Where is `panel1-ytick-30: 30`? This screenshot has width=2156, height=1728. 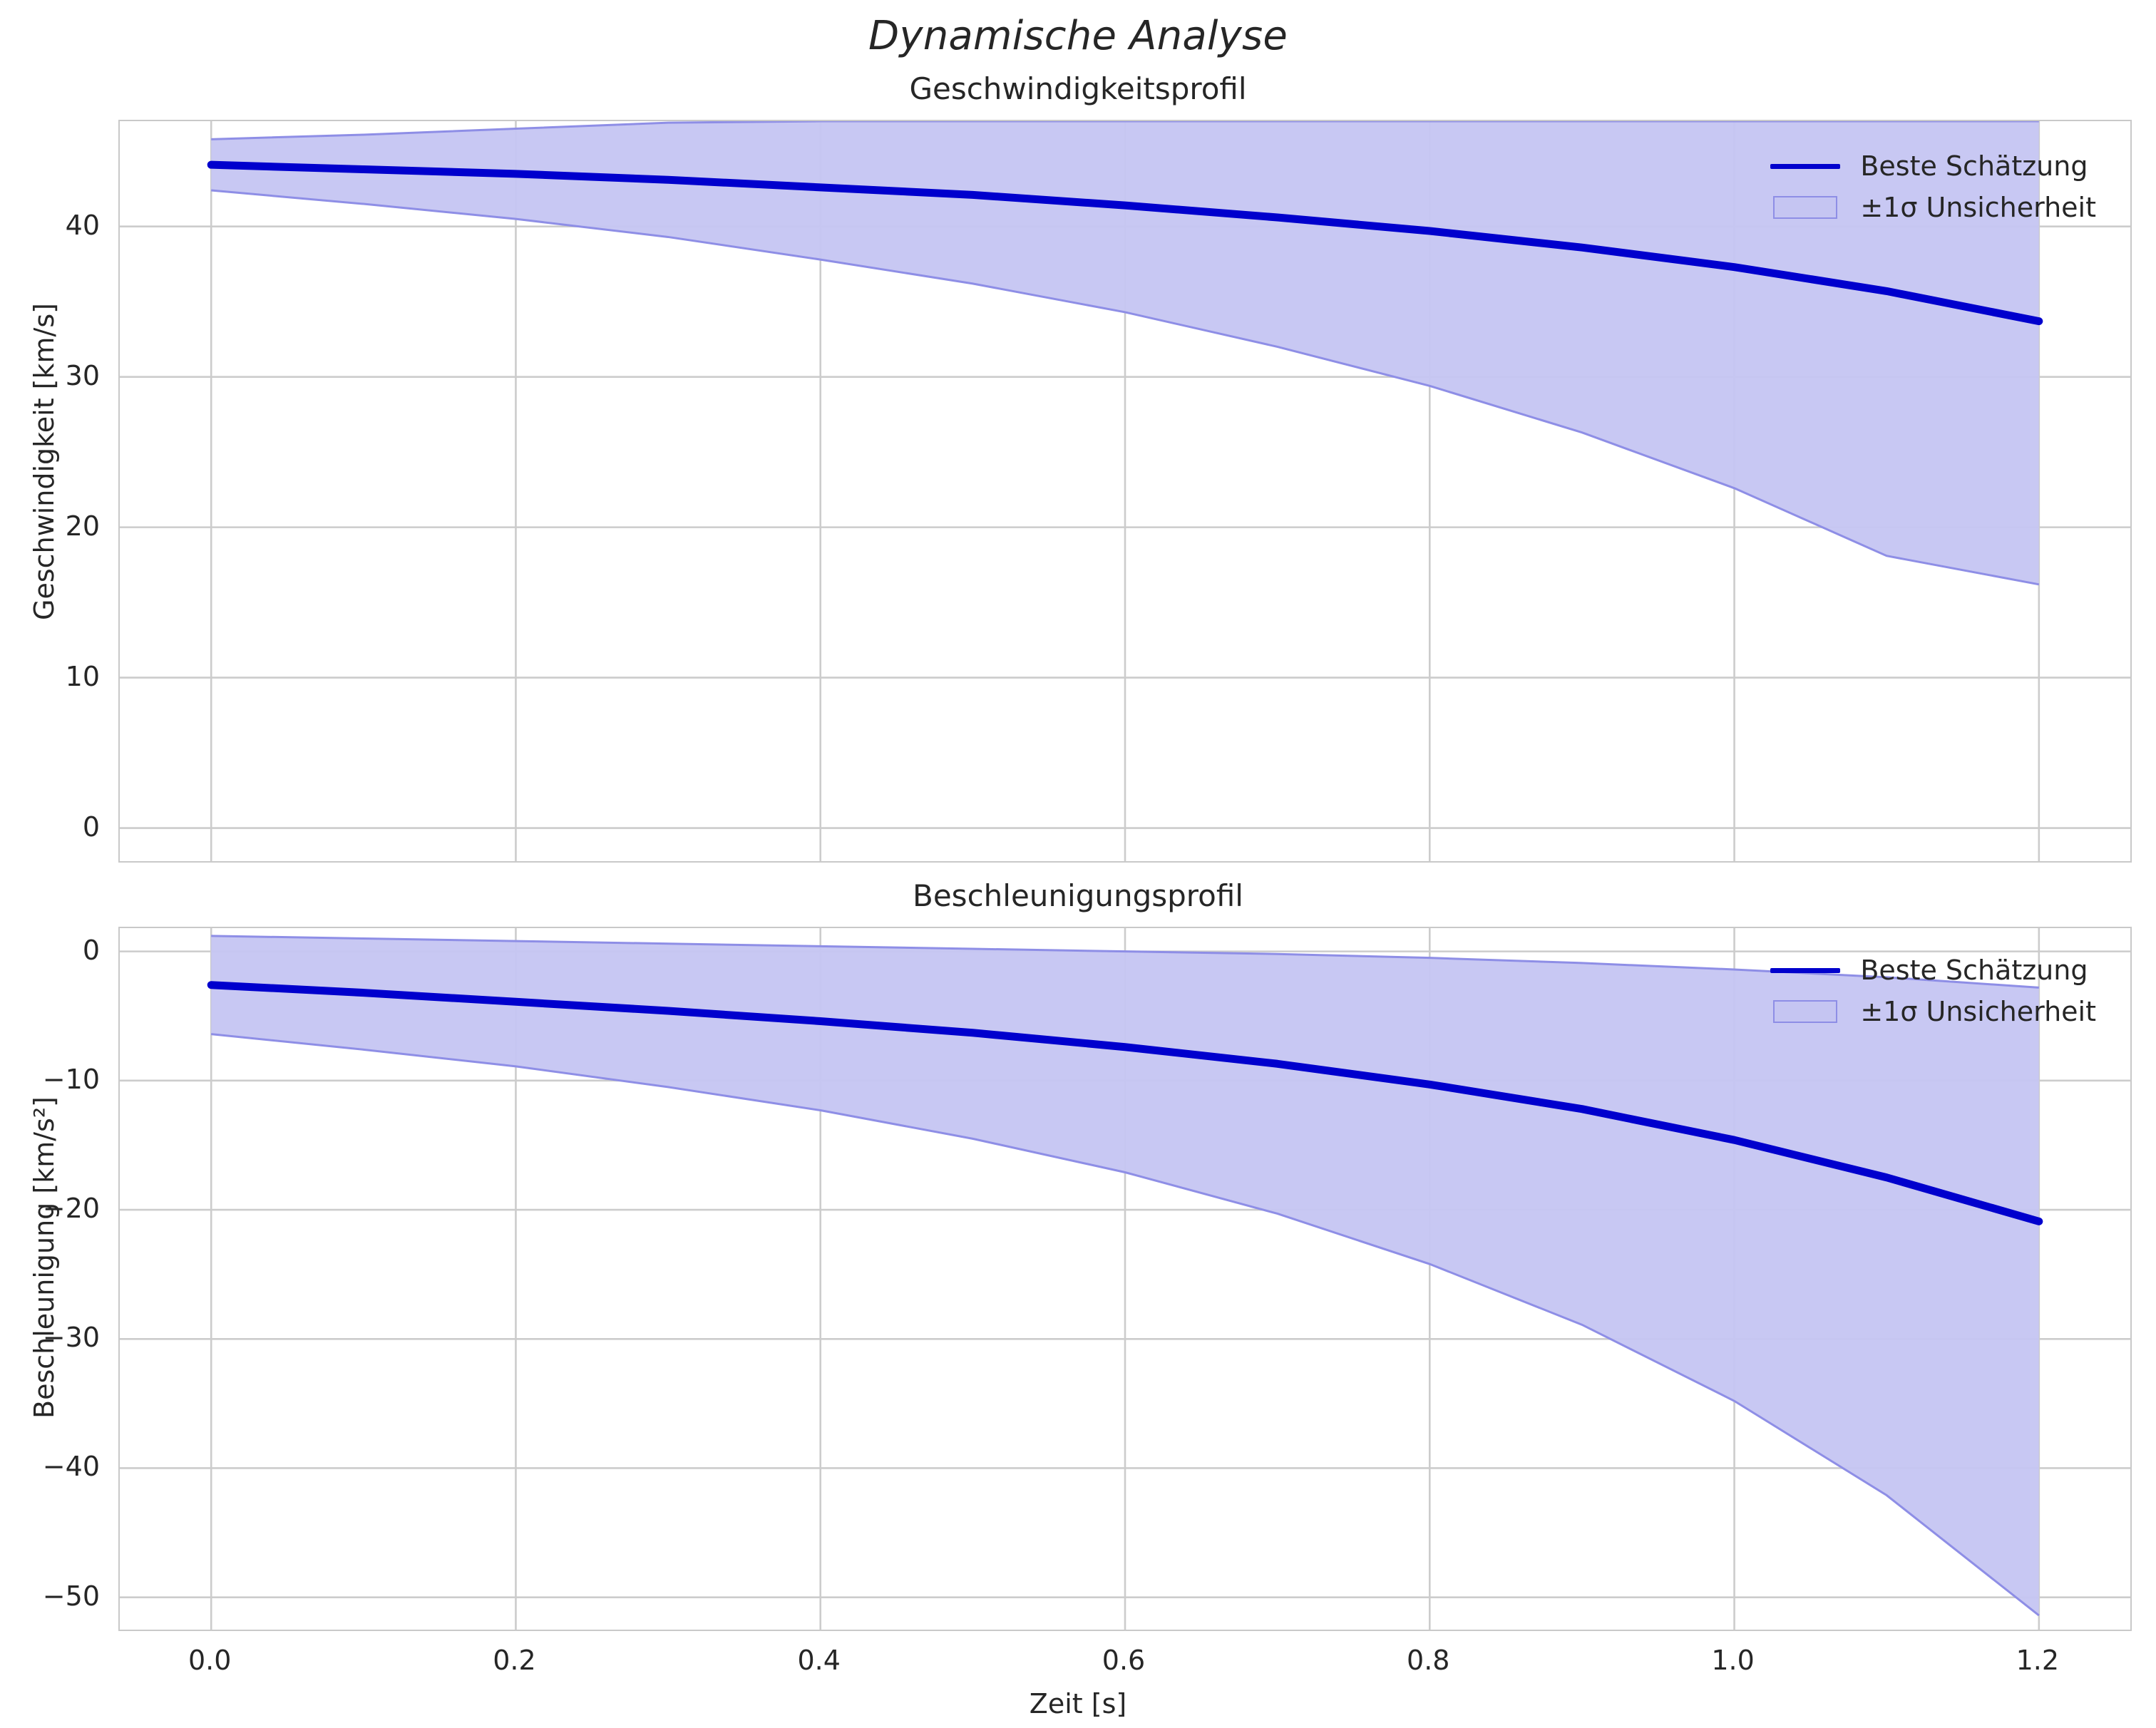
panel1-ytick-30: 30 is located at coordinates (82, 375).